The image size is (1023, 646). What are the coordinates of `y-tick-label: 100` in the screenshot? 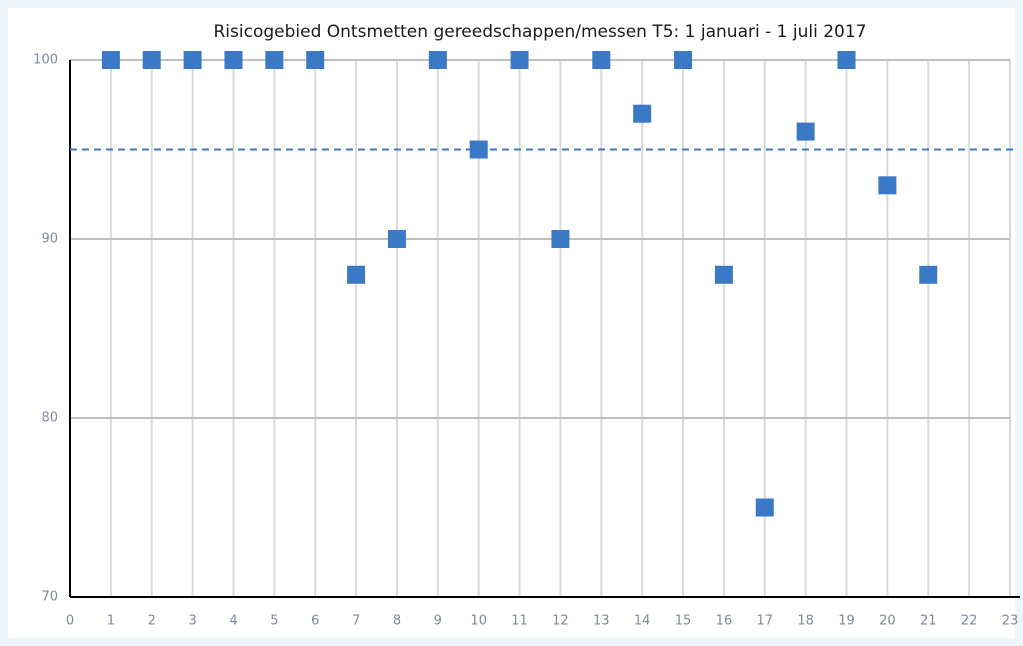 It's located at (45, 60).